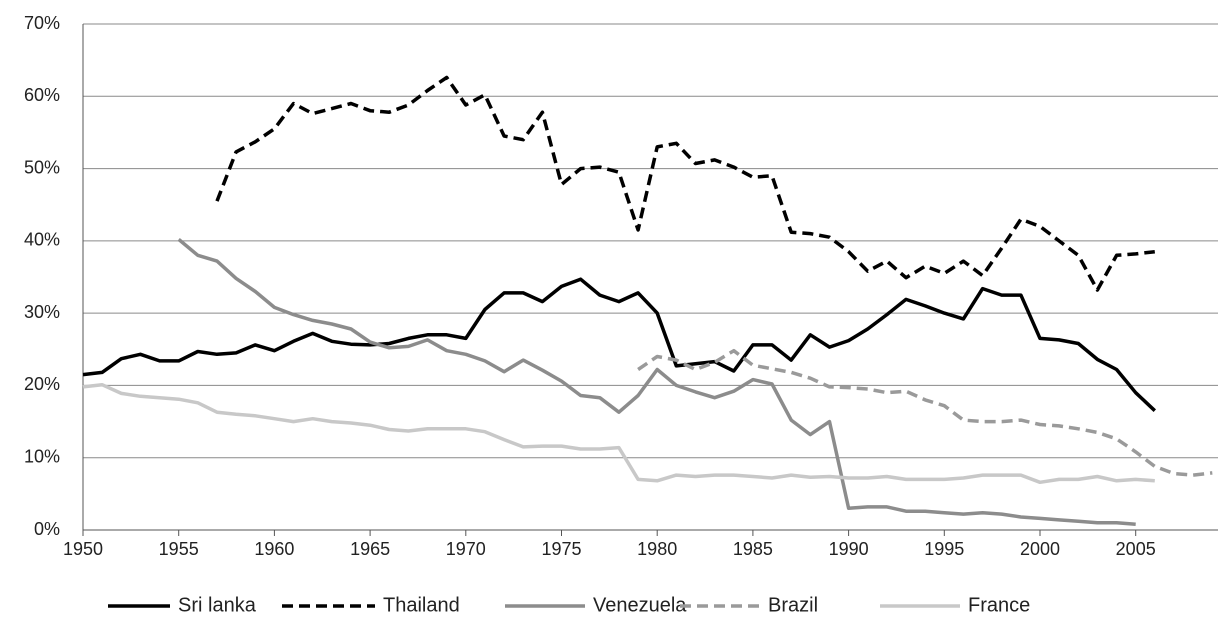  What do you see at coordinates (179, 549) in the screenshot?
I see `x-tick-label: 1955` at bounding box center [179, 549].